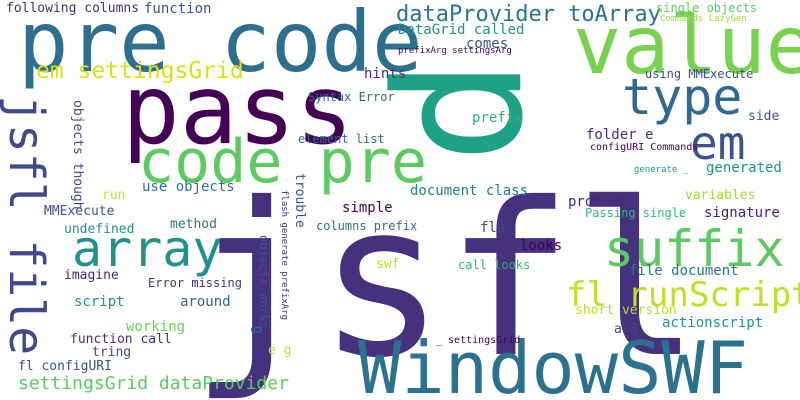  What do you see at coordinates (27, 225) in the screenshot?
I see `word-jsfl-file: jsfl file` at bounding box center [27, 225].